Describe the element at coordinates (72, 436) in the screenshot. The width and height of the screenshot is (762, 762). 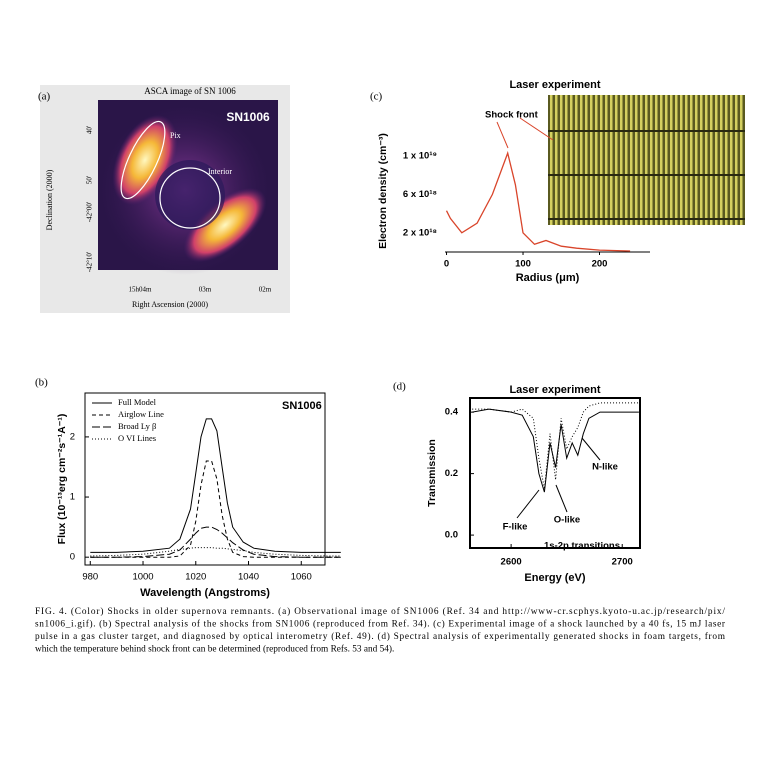
I see `y-tick-label: 2` at that location.